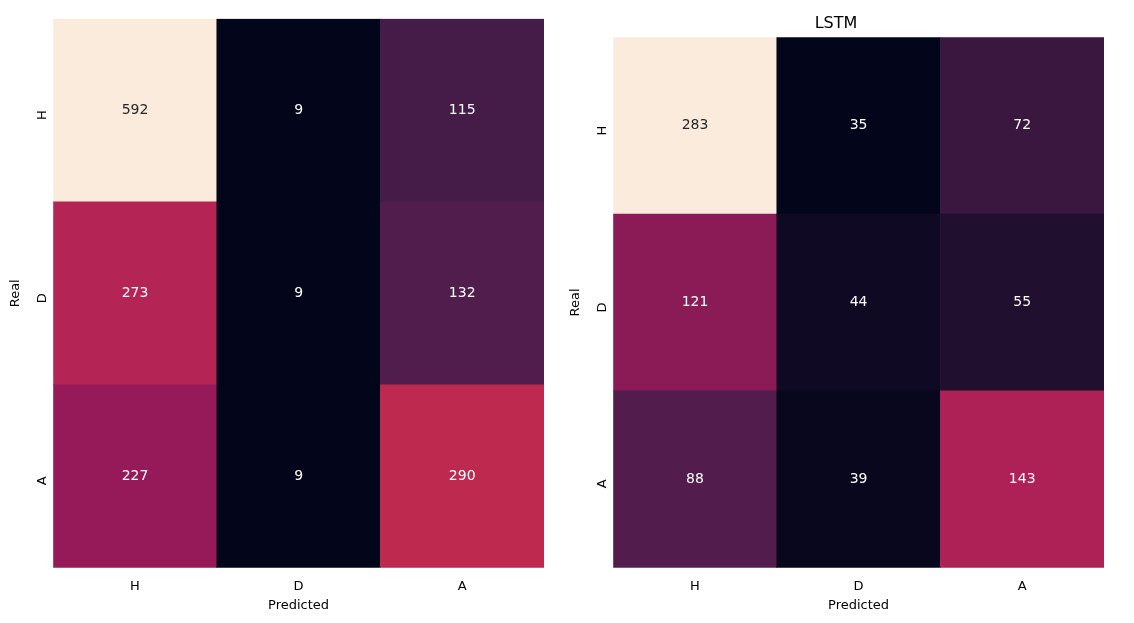 This screenshot has height=623, width=1134. Describe the element at coordinates (1022, 124) in the screenshot. I see `data-label: 72` at that location.